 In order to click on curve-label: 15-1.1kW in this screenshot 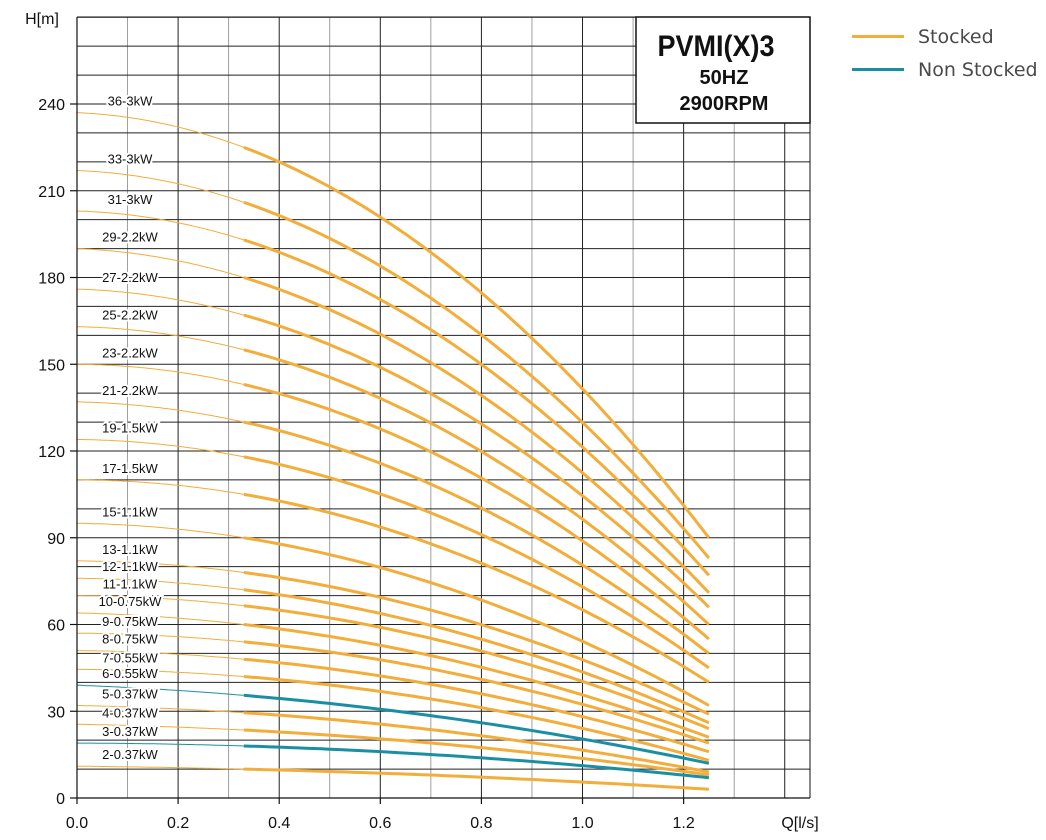, I will do `click(130, 511)`.